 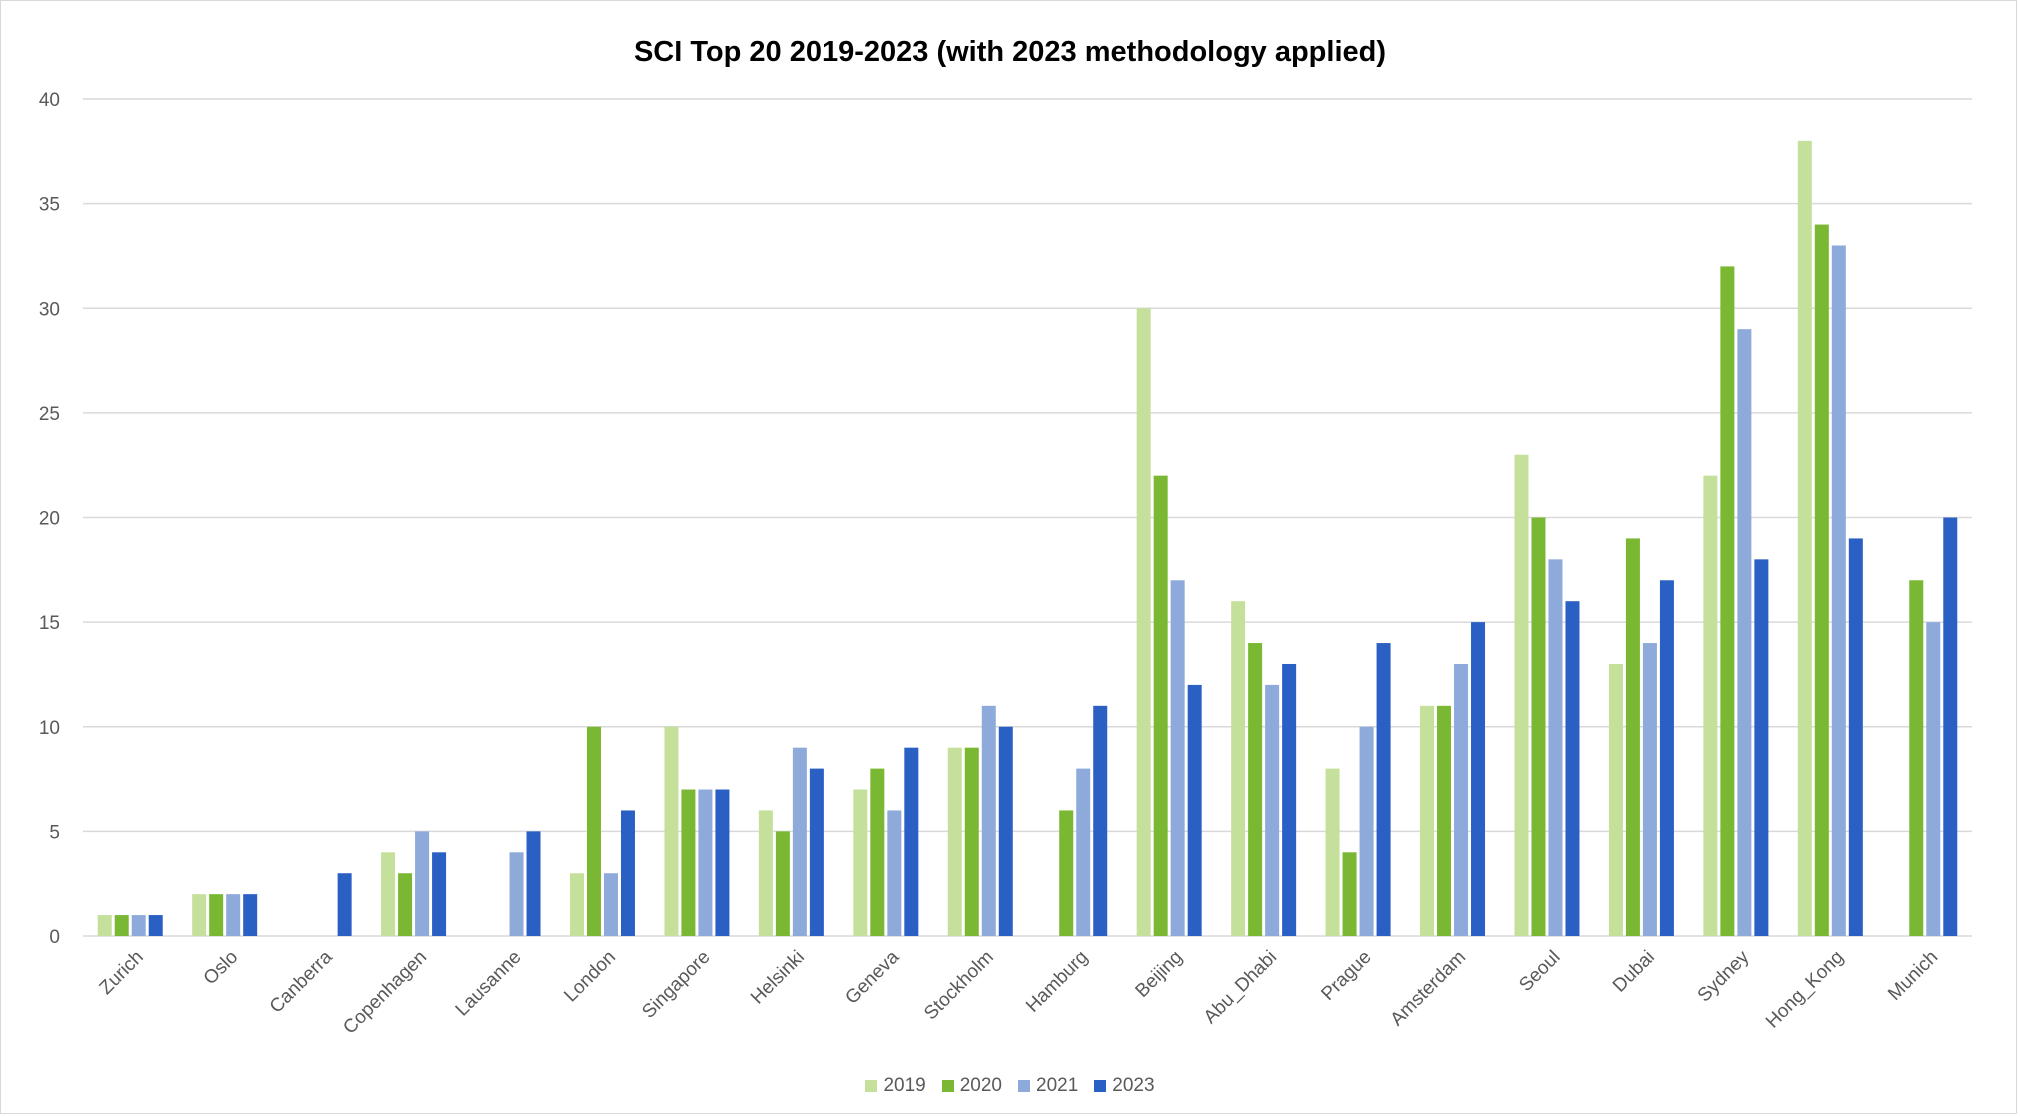 I want to click on bar-london-2021, so click(x=610, y=904).